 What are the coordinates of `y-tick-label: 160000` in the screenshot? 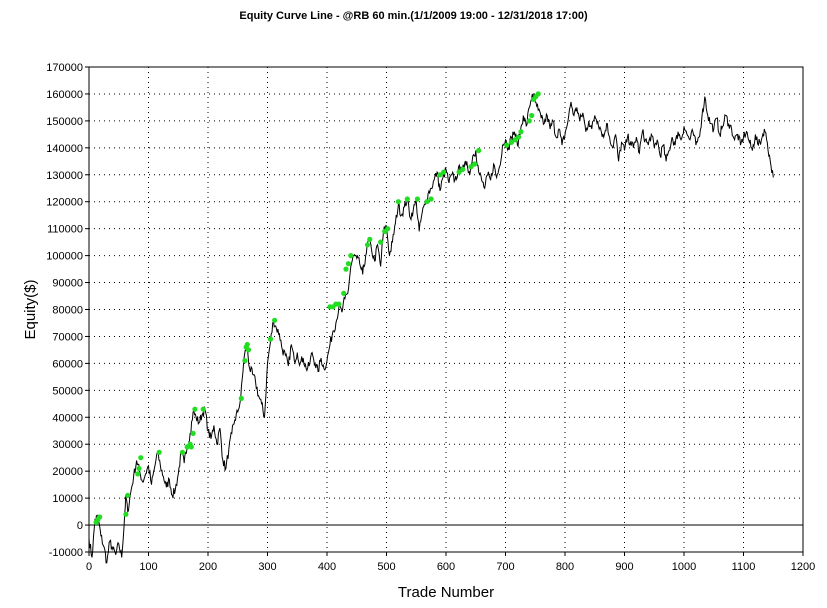 It's located at (64, 95).